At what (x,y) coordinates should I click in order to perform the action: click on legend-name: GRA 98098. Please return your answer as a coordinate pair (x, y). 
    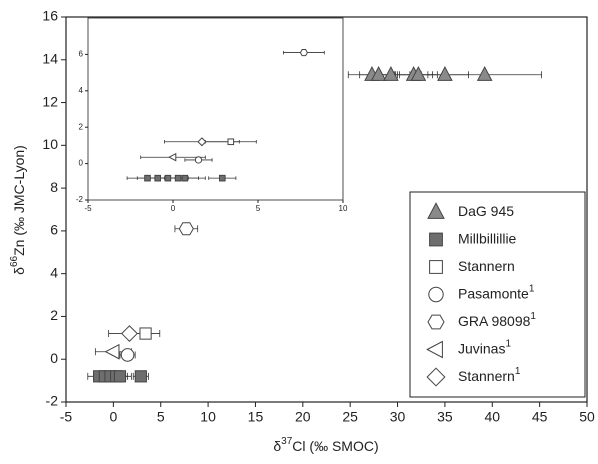
    Looking at the image, I should click on (494, 321).